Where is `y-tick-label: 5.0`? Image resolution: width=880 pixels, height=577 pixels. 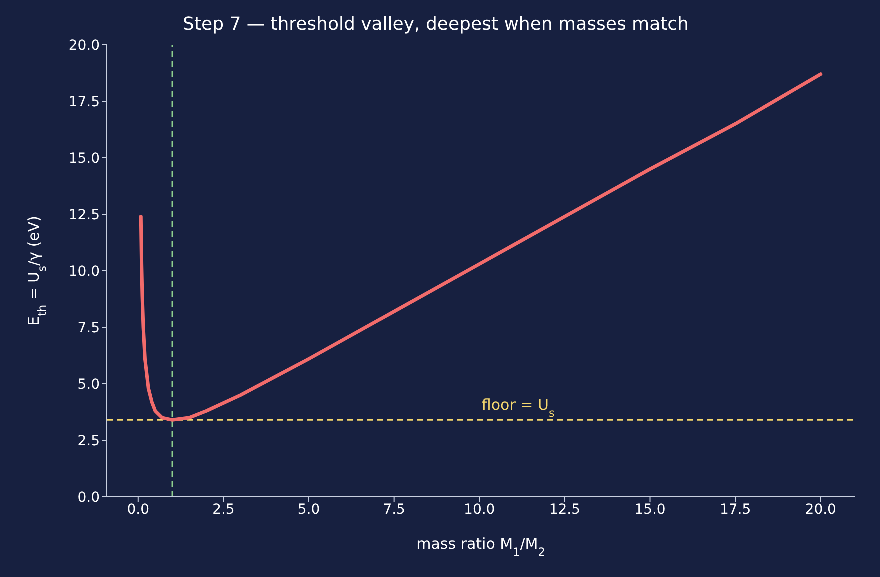
y-tick-label: 5.0 is located at coordinates (89, 384).